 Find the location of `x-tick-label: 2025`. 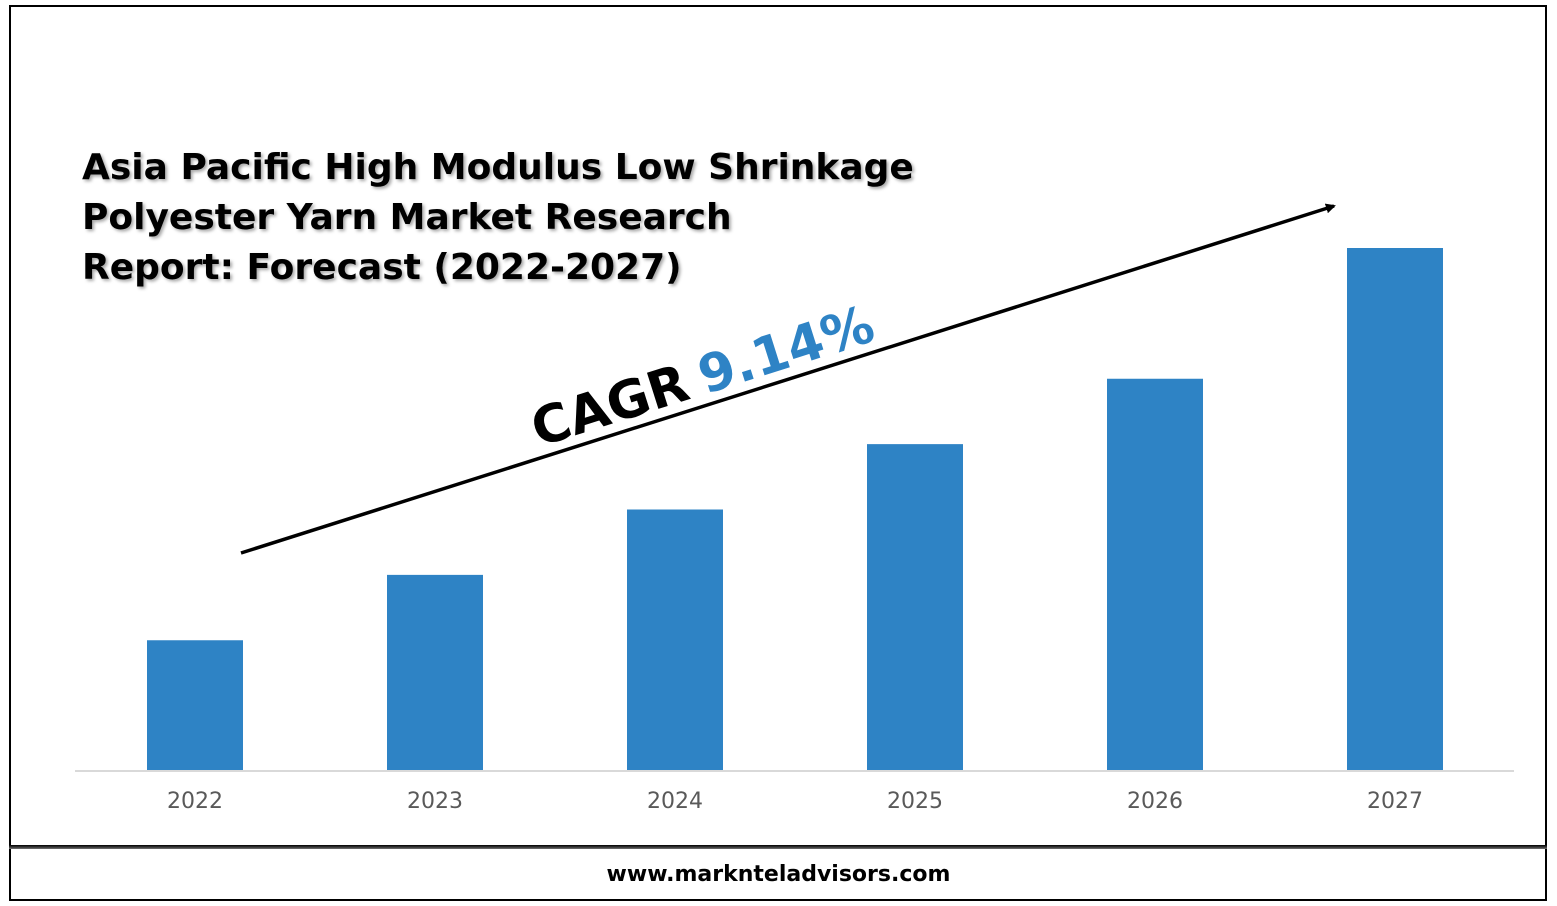

x-tick-label: 2025 is located at coordinates (915, 801).